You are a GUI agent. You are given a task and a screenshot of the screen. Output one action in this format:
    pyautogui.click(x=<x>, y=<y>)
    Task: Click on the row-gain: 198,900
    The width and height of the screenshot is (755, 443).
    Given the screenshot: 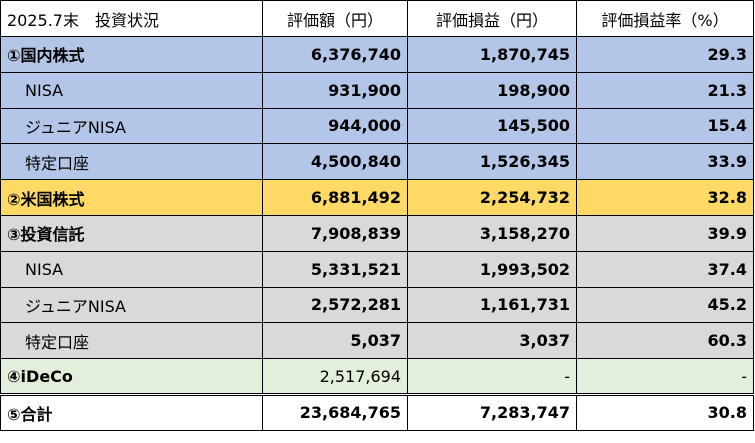 What is the action you would take?
    pyautogui.click(x=492, y=90)
    